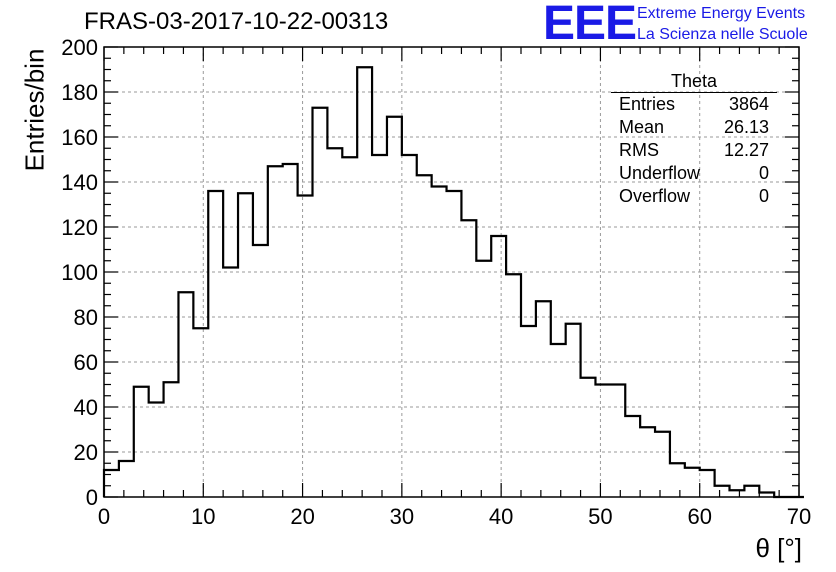 This screenshot has height=572, width=836. I want to click on plot-title: FRAS-03-2017-10-22-00313, so click(236, 21).